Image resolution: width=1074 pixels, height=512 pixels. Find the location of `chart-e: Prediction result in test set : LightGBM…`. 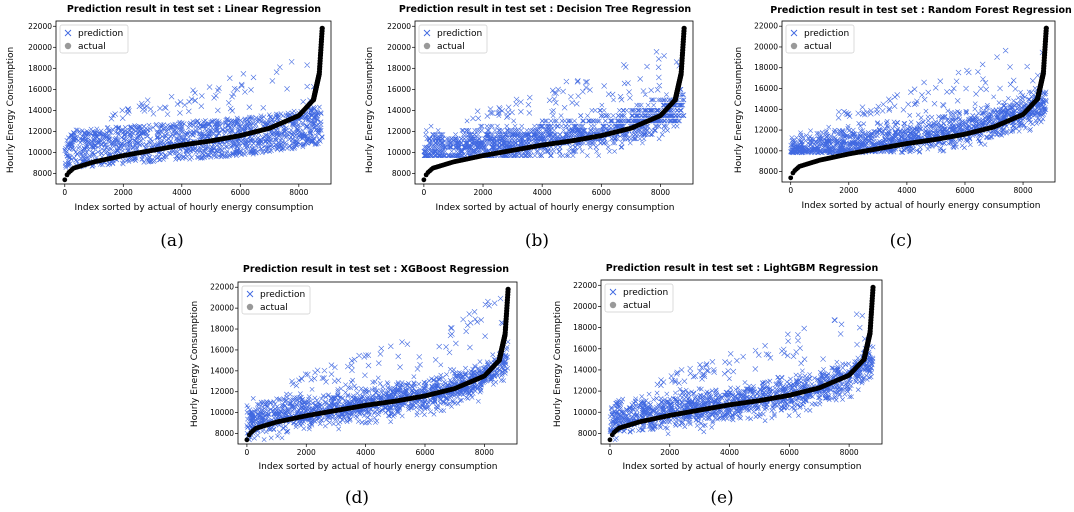

chart-e: Prediction result in test set : LightGBM… is located at coordinates (718, 385).